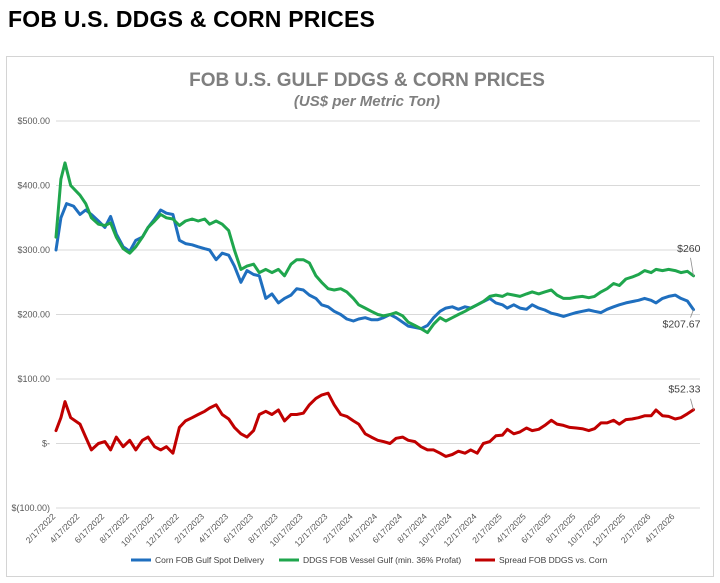  Describe the element at coordinates (684, 390) in the screenshot. I see `end-value-label: $52.33` at that location.